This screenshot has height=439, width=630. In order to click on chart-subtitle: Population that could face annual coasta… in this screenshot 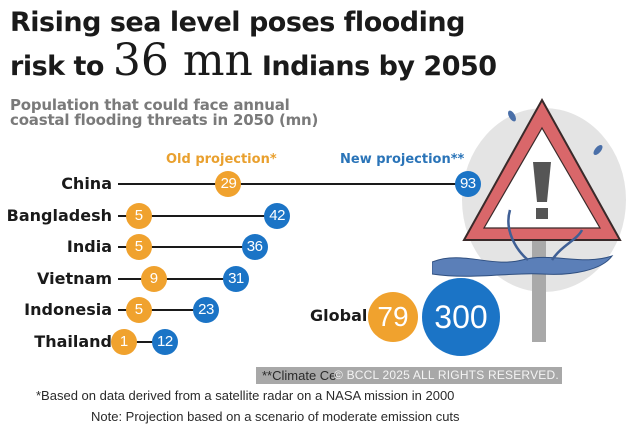, I will do `click(164, 112)`.